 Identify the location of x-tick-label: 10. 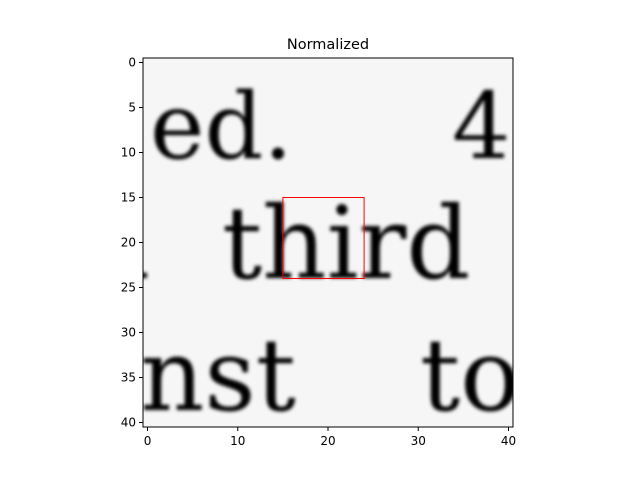
(237, 441).